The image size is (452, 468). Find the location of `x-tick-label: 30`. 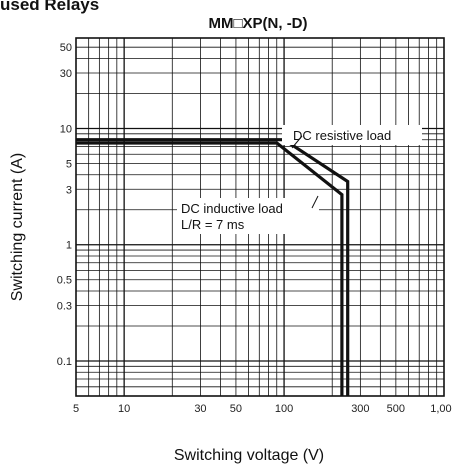

x-tick-label: 30 is located at coordinates (200, 409).